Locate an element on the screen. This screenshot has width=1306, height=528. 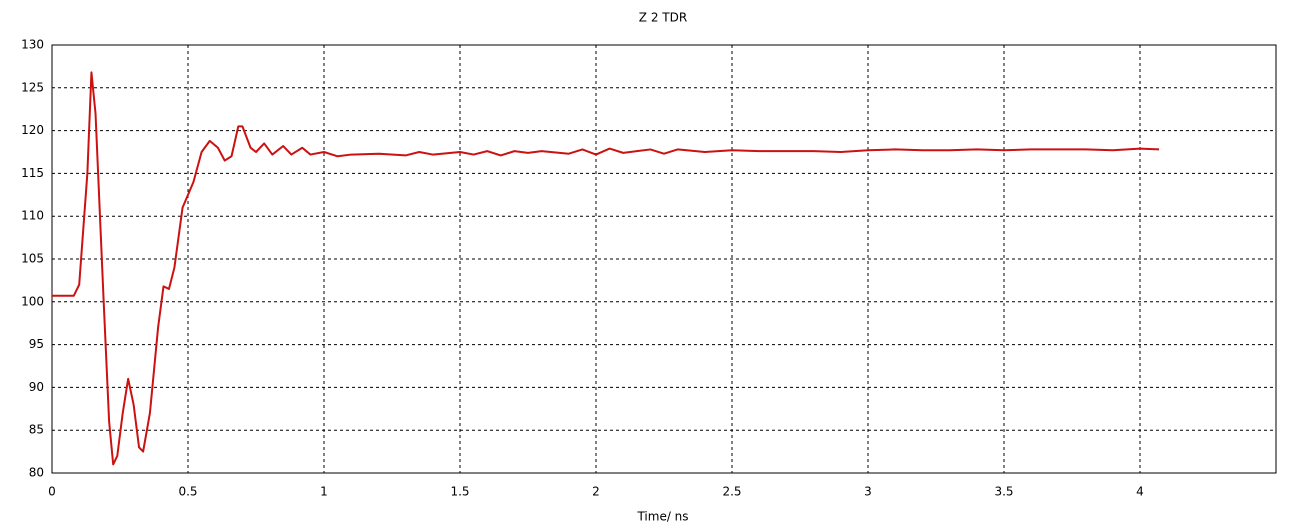
x-tick-label: 1.5 is located at coordinates (459, 492).